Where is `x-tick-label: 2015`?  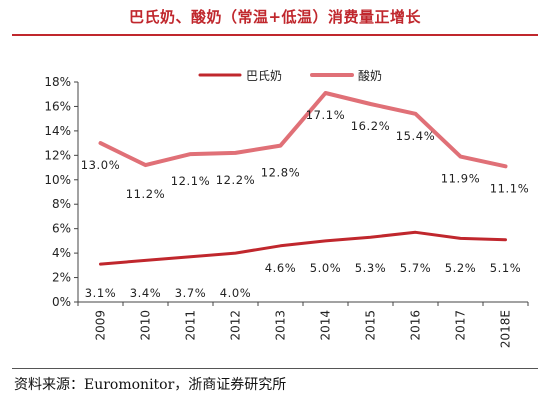 x-tick-label: 2015 is located at coordinates (371, 325).